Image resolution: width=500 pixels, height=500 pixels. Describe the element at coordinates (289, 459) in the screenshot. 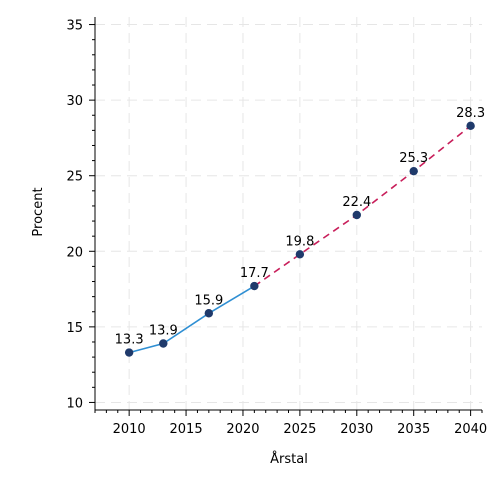

I see `x-axis-title: Årstal` at that location.